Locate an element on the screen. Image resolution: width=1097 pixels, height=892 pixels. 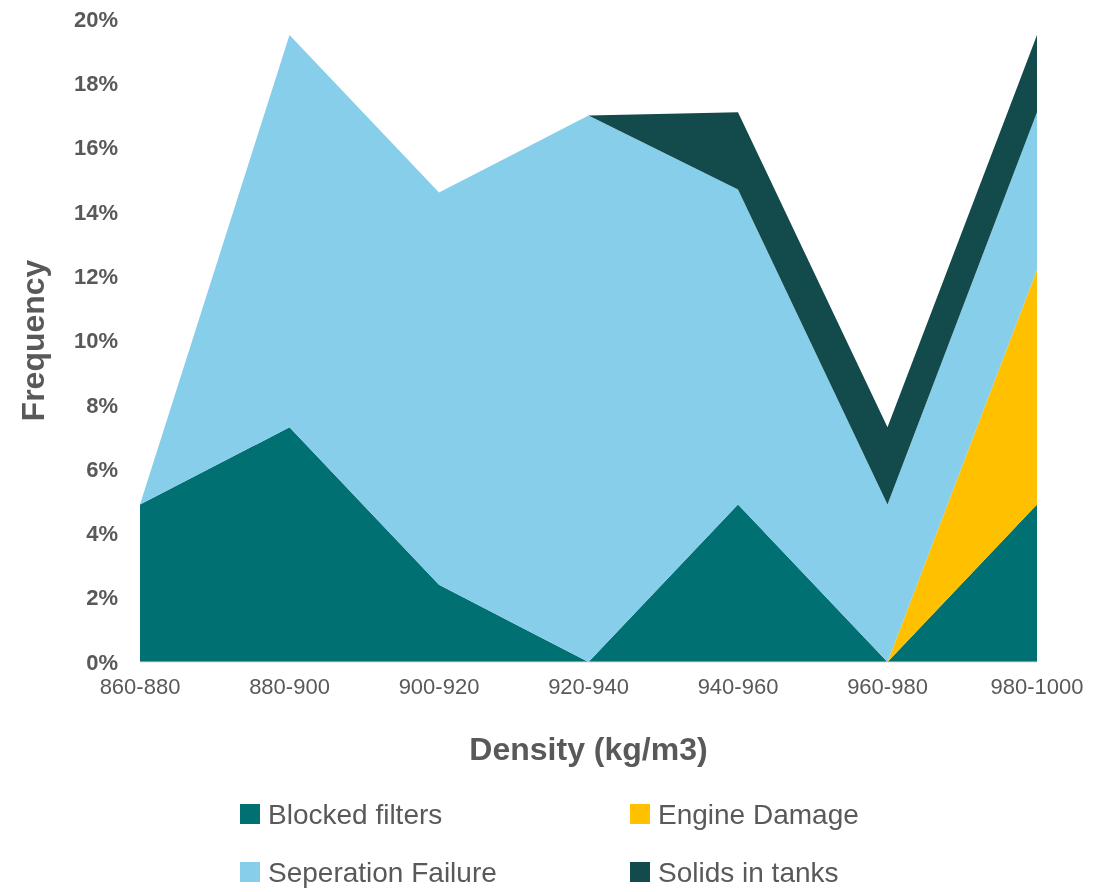
x-axis-title: Density (kg/m3) is located at coordinates (588, 749).